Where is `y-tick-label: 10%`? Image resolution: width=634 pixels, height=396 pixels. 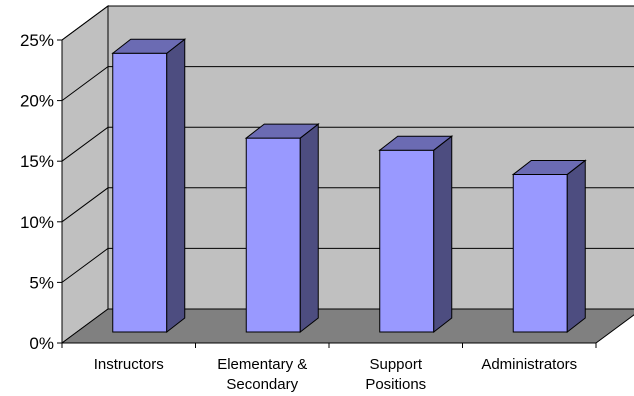 y-tick-label: 10% is located at coordinates (37, 222).